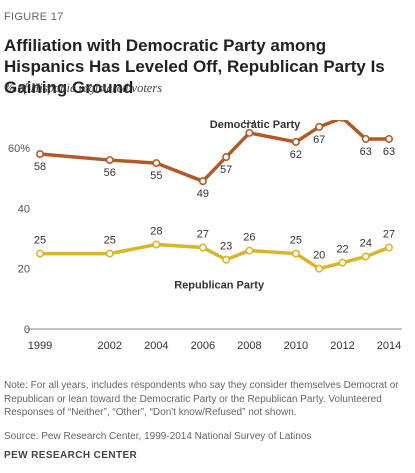 The width and height of the screenshot is (415, 473). Describe the element at coordinates (226, 170) in the screenshot. I see `data-label: 57` at that location.